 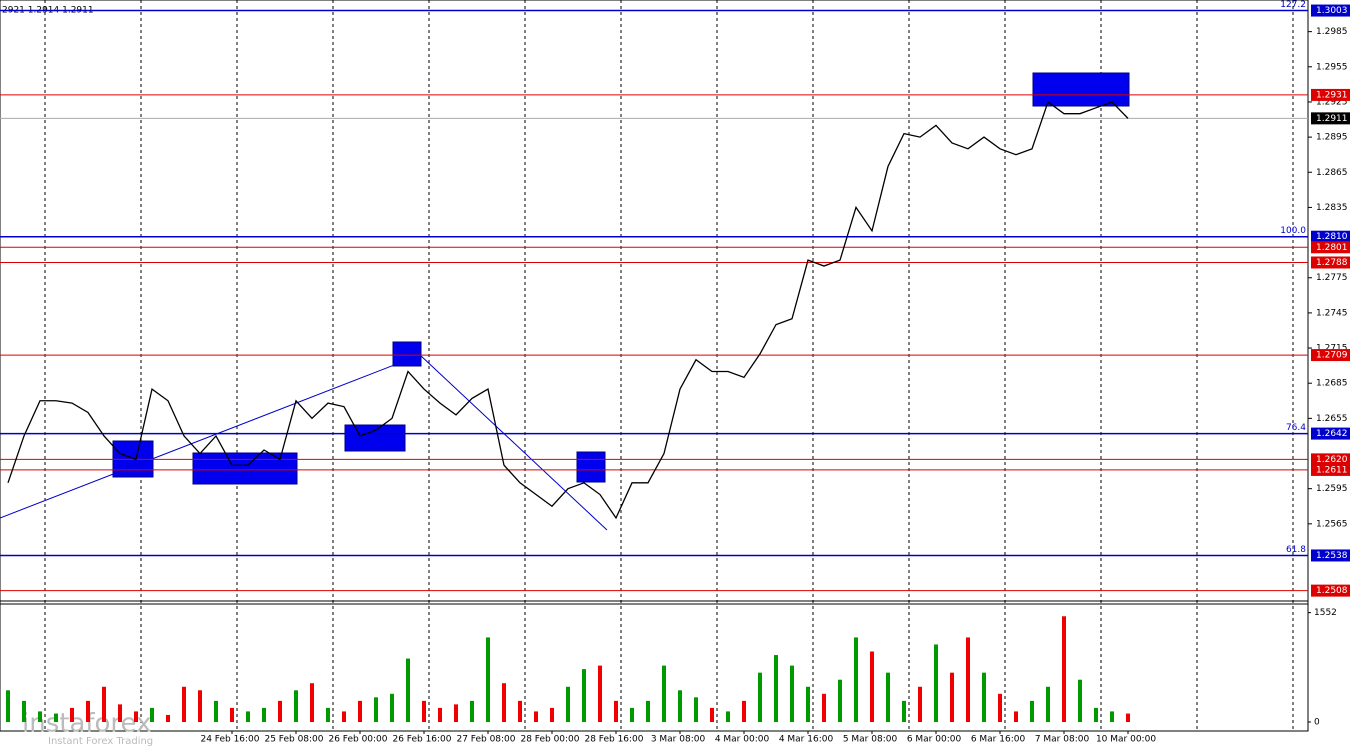 I want to click on y-tick-label: 1.2775, so click(x=1332, y=278).